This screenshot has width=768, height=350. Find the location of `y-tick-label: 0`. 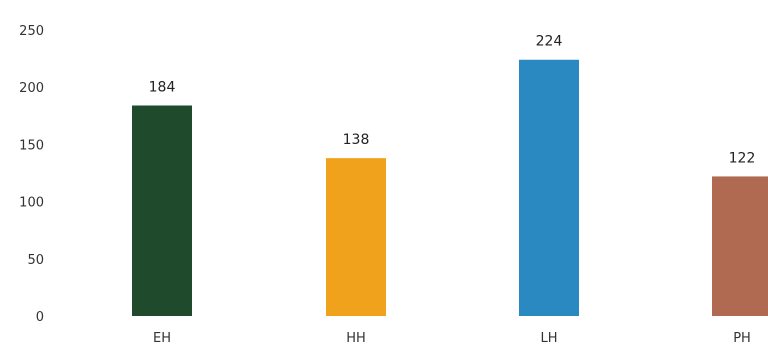

y-tick-label: 0 is located at coordinates (40, 317).